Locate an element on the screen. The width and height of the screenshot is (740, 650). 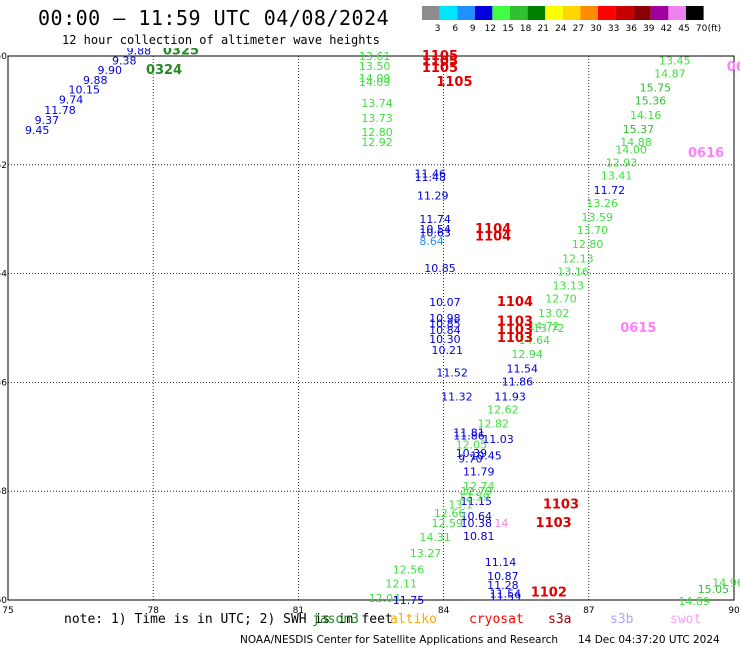
satellite-cryosat: cryosat is located at coordinates (496, 619).